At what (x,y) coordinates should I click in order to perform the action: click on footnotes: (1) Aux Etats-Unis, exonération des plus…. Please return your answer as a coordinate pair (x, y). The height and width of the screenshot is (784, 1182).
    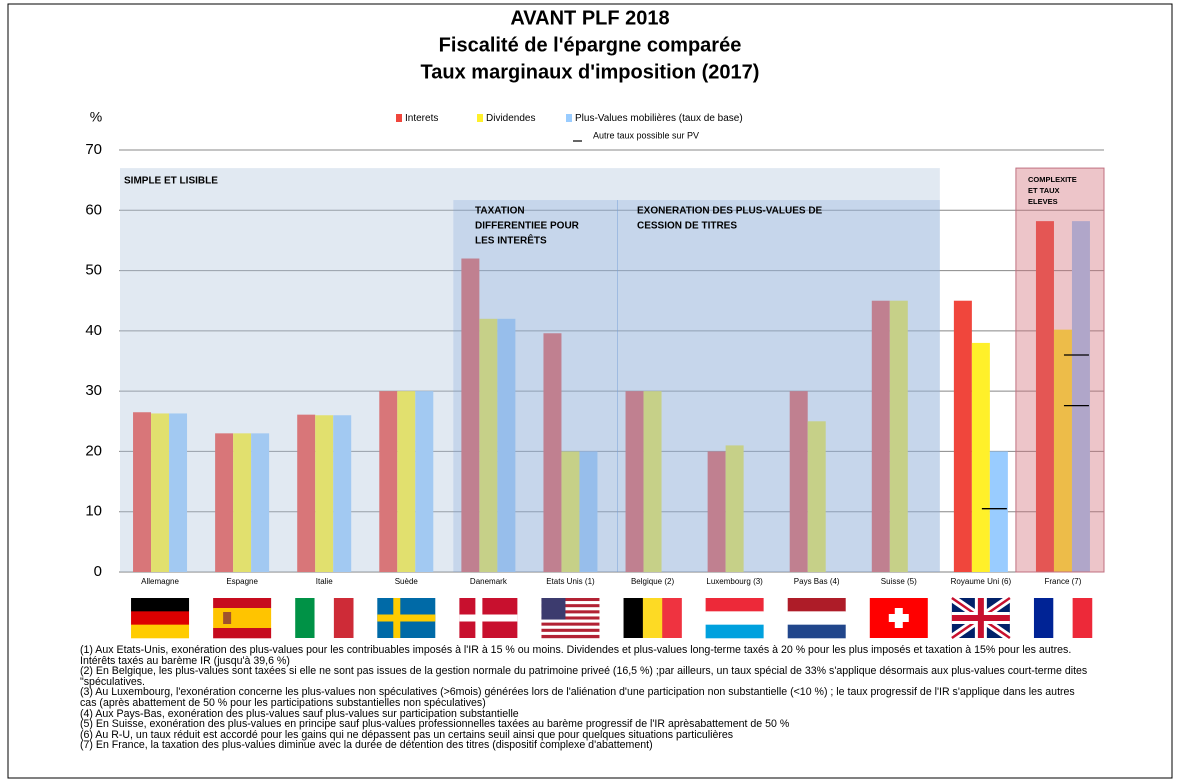
    Looking at the image, I should click on (585, 698).